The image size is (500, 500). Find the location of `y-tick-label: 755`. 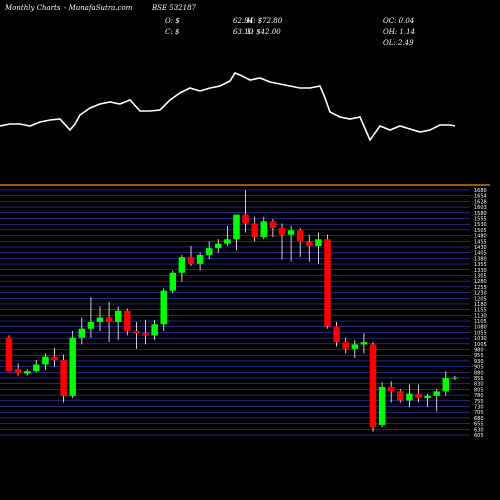

y-tick-label: 755 is located at coordinates (479, 402).